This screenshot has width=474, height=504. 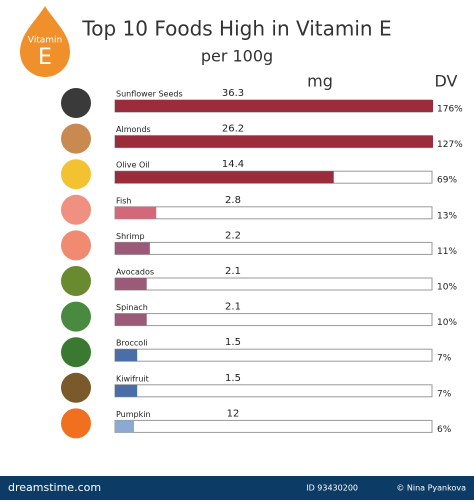 What do you see at coordinates (132, 343) in the screenshot?
I see `category-label: Broccoli` at bounding box center [132, 343].